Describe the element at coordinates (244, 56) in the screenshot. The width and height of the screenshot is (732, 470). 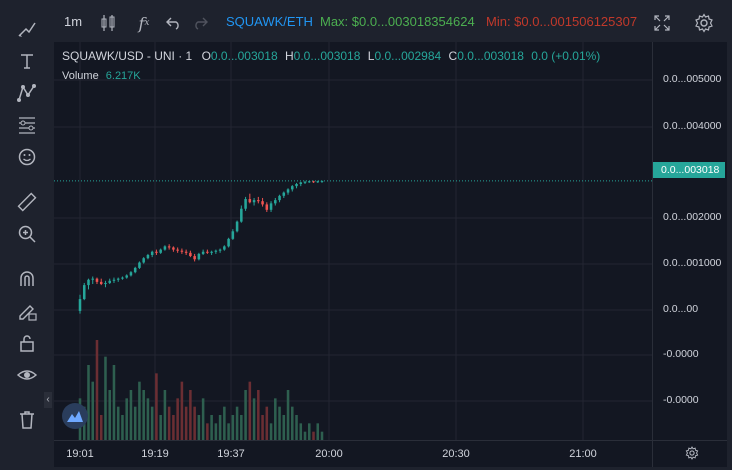
I see `open-value: 0.0...003018` at that location.